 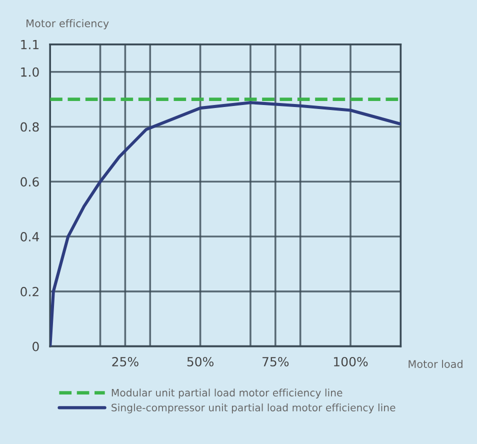 I want to click on y-tick-label: 0.6, so click(x=29, y=182).